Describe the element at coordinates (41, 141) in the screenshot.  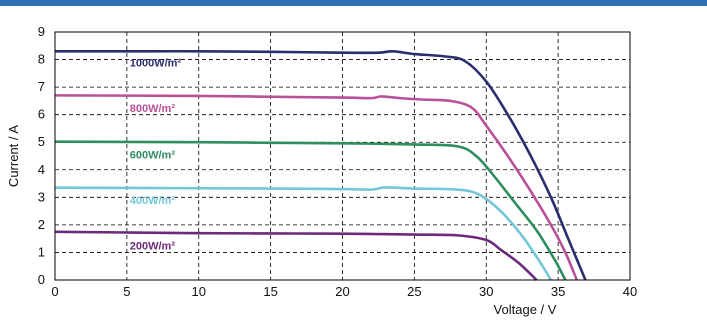
I see `y-tick-label: 5` at that location.